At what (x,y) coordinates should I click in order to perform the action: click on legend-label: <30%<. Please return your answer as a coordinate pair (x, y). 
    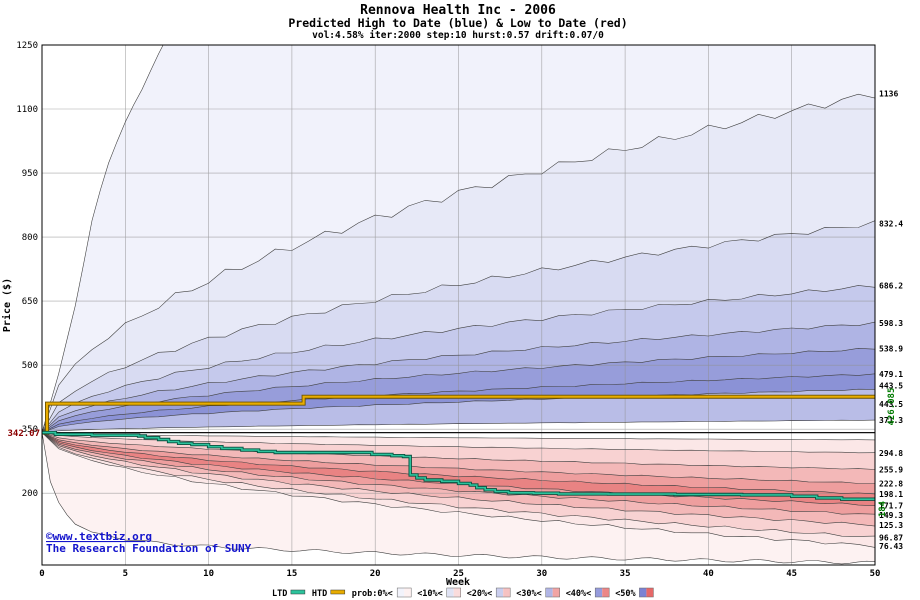
    Looking at the image, I should click on (529, 594).